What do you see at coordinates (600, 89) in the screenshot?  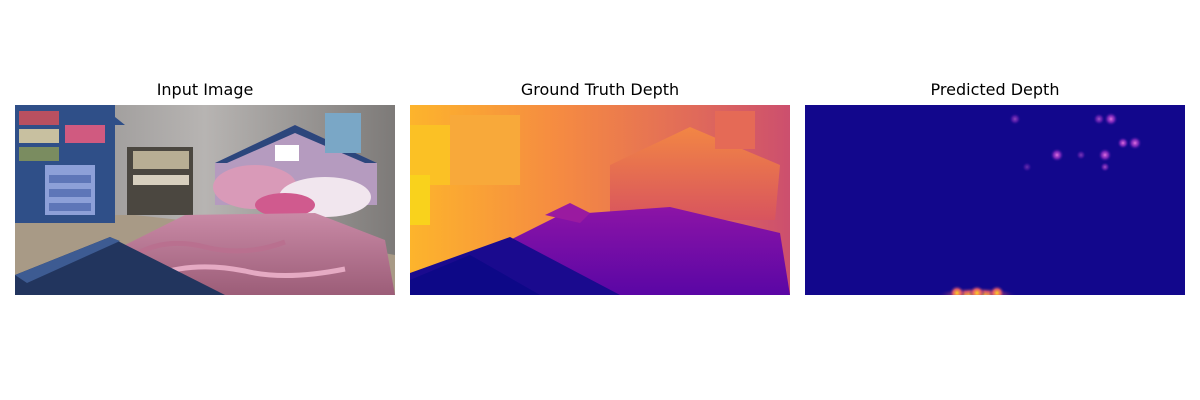 I see `ground-truth-title: Ground Truth Depth` at bounding box center [600, 89].